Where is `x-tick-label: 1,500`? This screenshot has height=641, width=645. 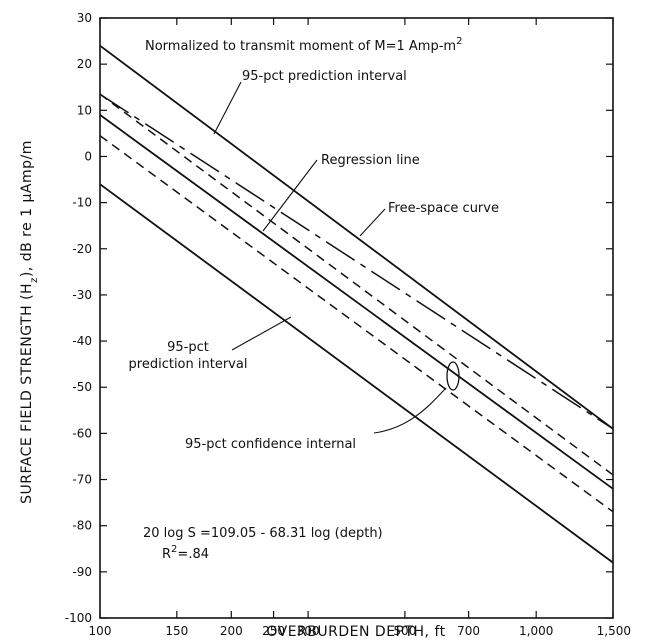
x-tick-label: 1,500 is located at coordinates (614, 631).